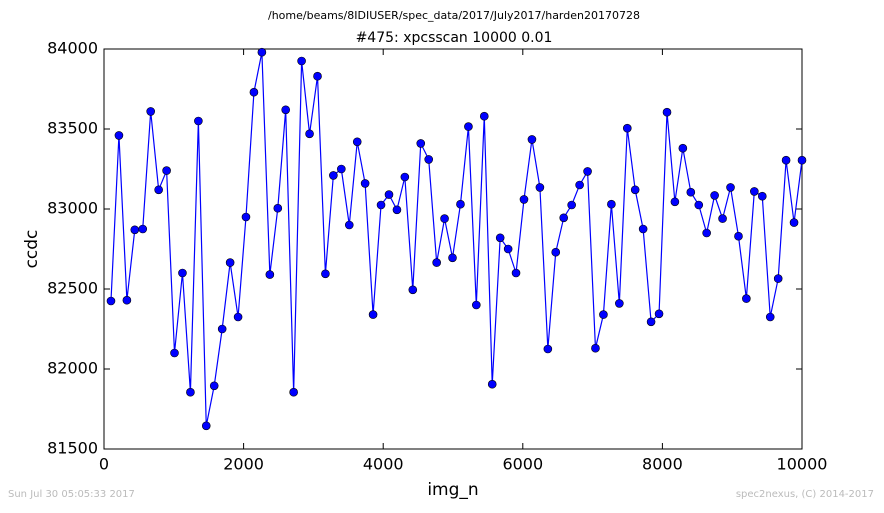  Describe the element at coordinates (662, 464) in the screenshot. I see `x-tick-label: 8000` at that location.